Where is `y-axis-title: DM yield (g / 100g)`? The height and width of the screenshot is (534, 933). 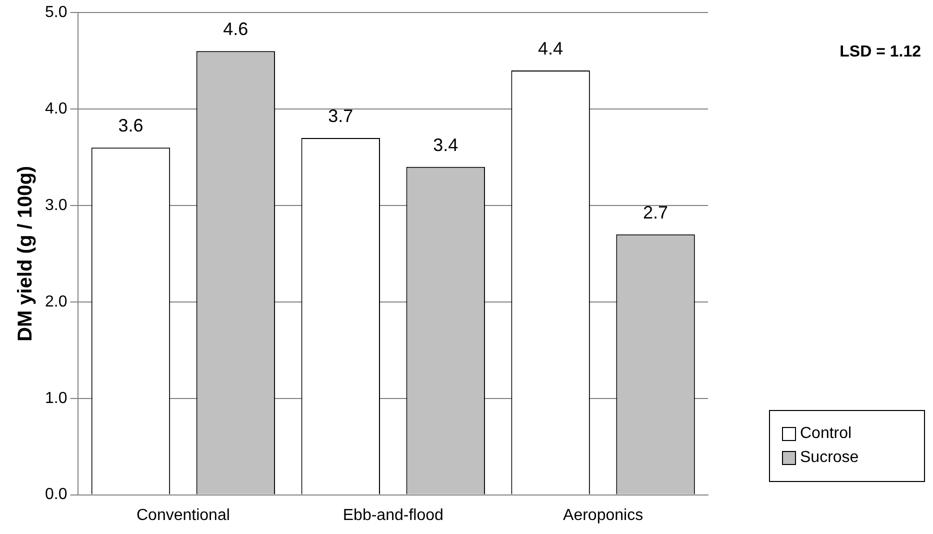
y-axis-title: DM yield (g / 100g) is located at coordinates (25, 254).